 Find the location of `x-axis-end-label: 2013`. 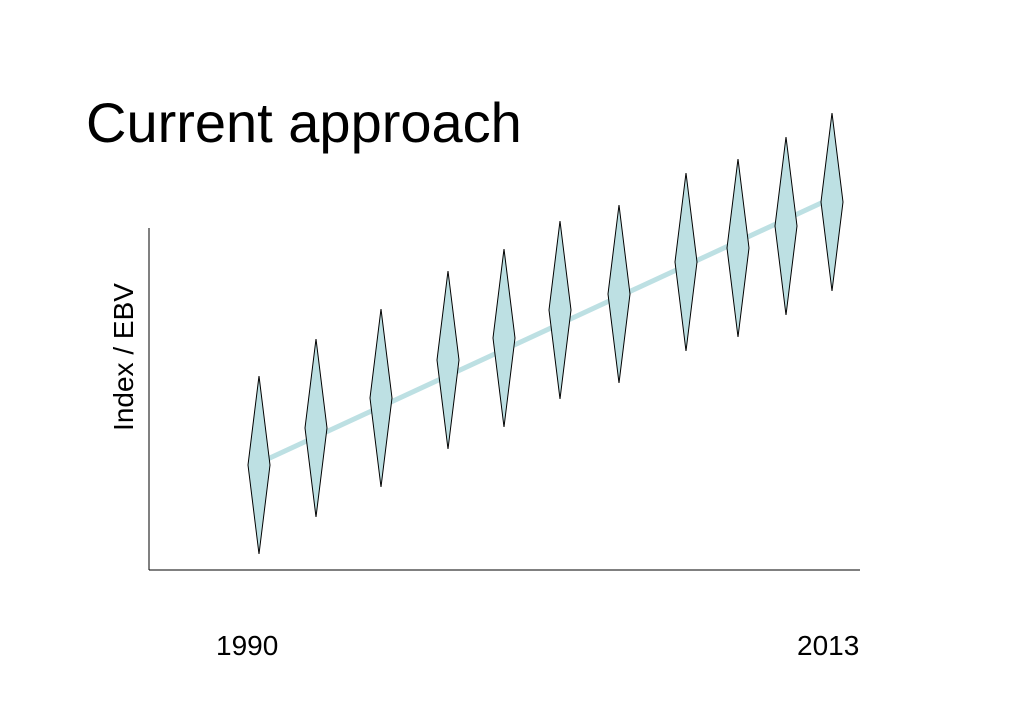

x-axis-end-label: 2013 is located at coordinates (828, 645).